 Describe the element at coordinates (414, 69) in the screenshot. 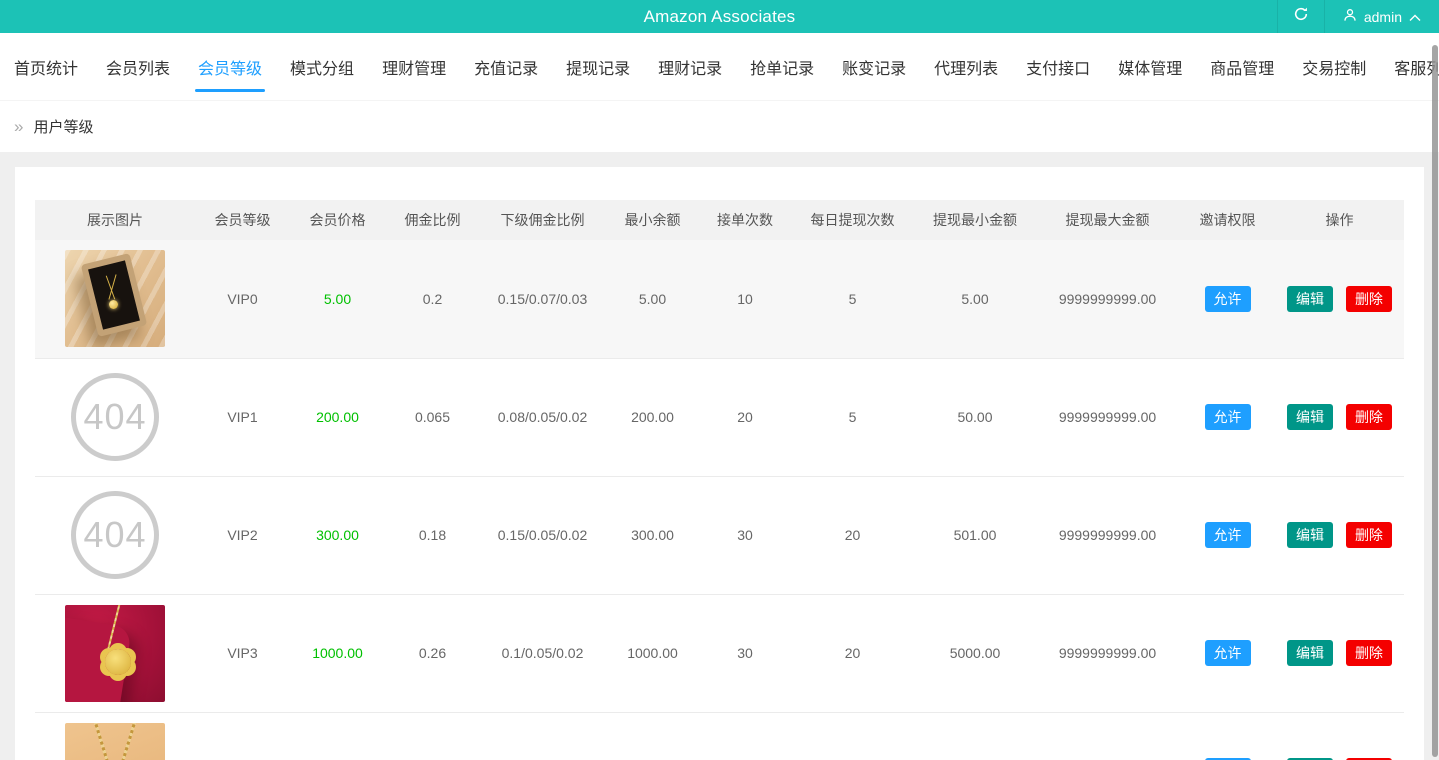

I see `nav-item-4: 理财管理` at that location.